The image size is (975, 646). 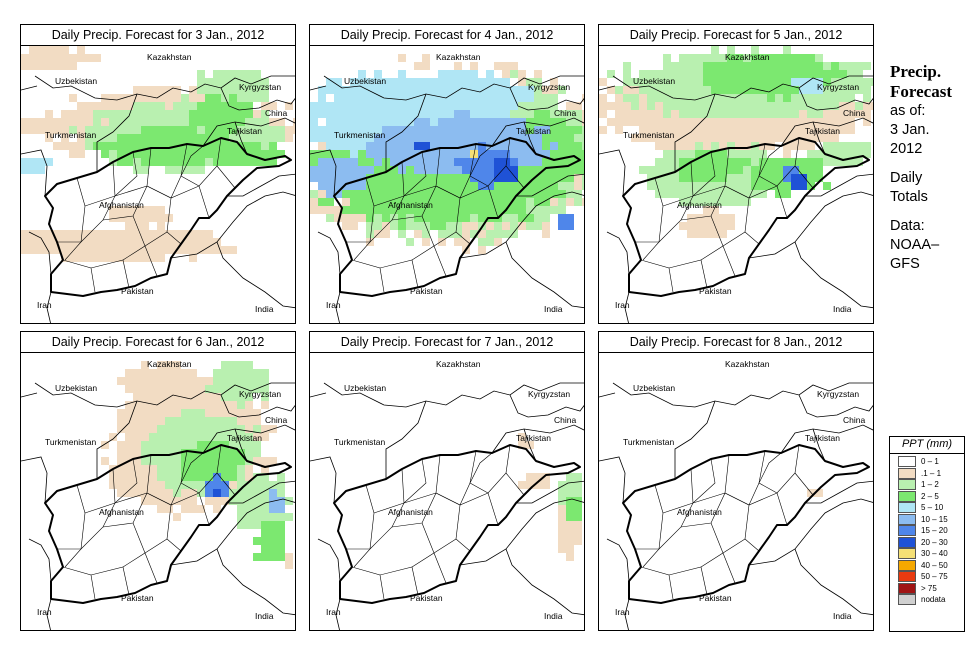 What do you see at coordinates (931, 485) in the screenshot?
I see `legend-row: 1 – 2` at bounding box center [931, 485].